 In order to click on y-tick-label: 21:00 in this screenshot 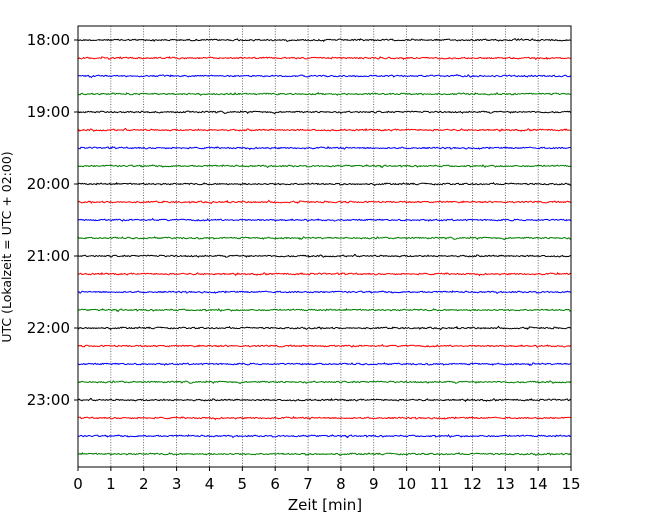, I will do `click(48, 256)`.